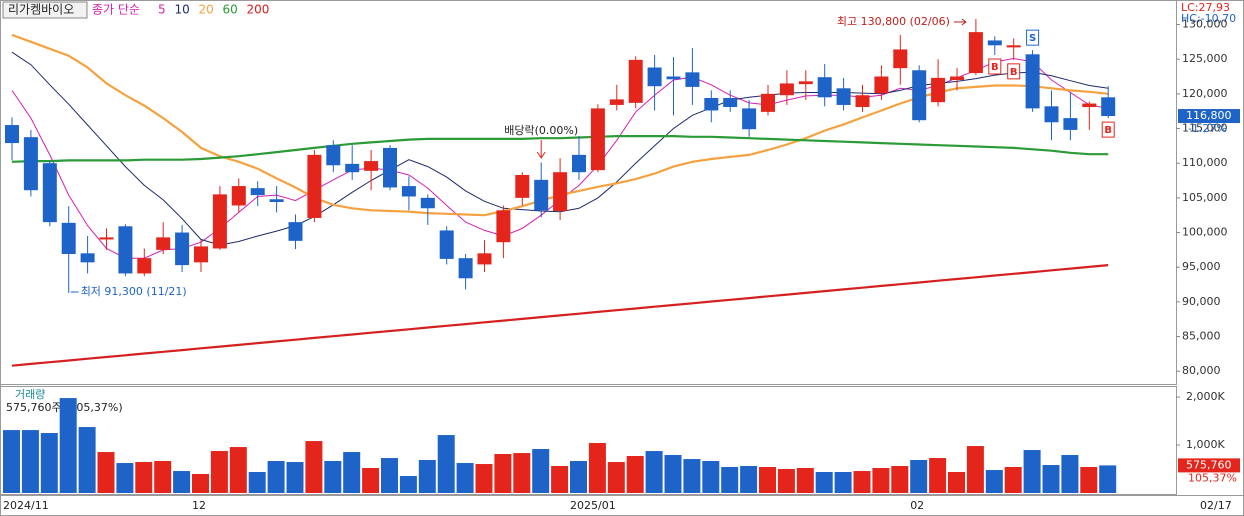  I want to click on y-tick-label: 1,000K, so click(1205, 444).